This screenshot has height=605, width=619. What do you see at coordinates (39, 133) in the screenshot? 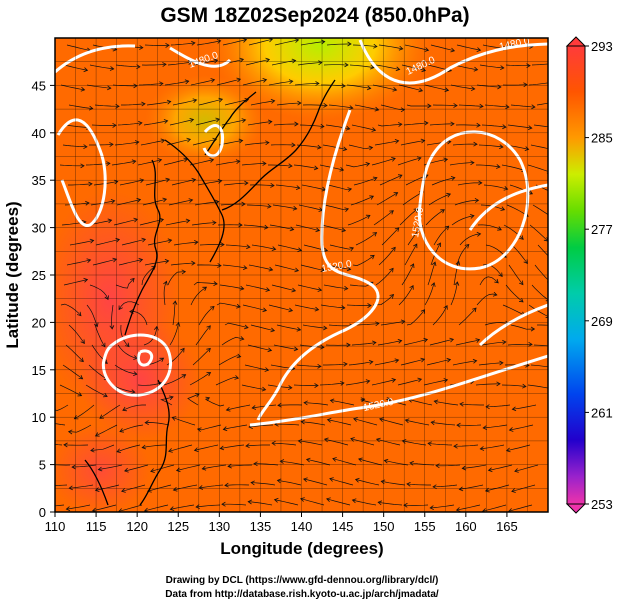
I see `y-tick-label: 40` at bounding box center [39, 133].